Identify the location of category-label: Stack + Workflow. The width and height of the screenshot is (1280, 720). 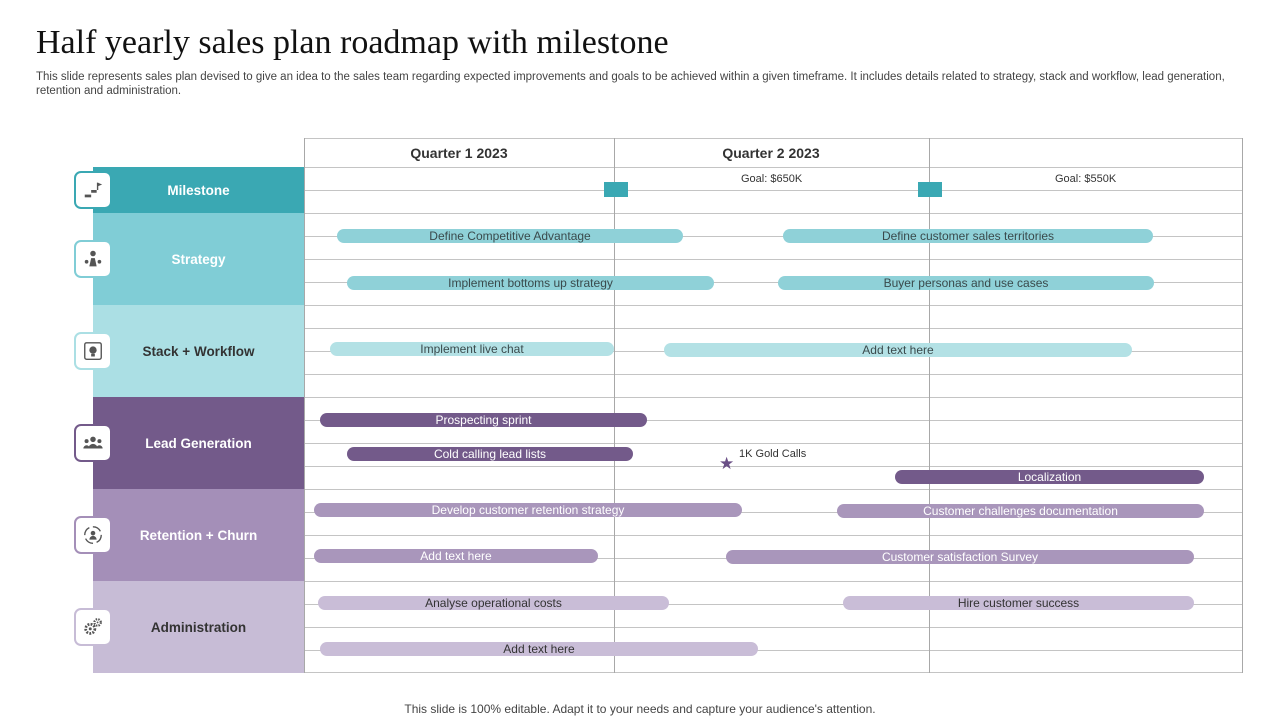
(198, 351).